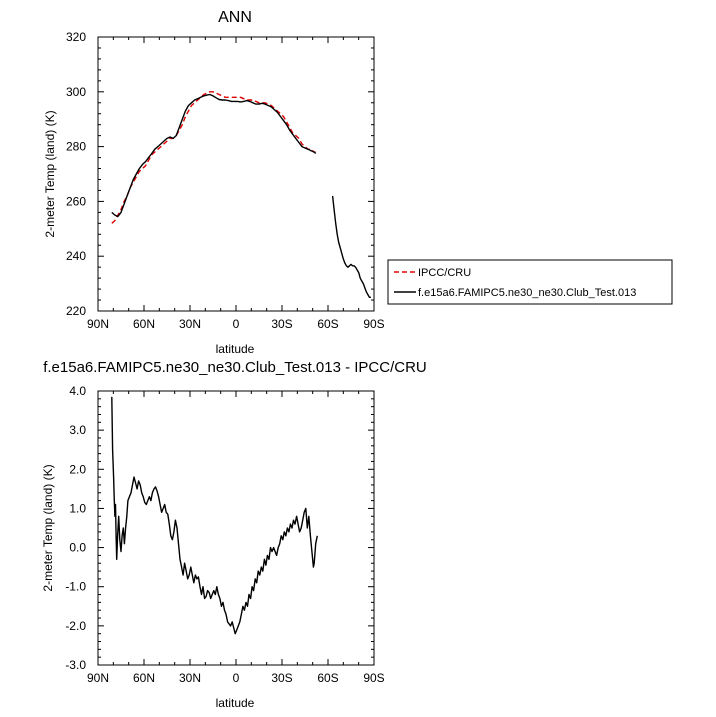 The image size is (716, 717). What do you see at coordinates (98, 324) in the screenshot?
I see `chart-top-x-tick-label: 90N` at bounding box center [98, 324].